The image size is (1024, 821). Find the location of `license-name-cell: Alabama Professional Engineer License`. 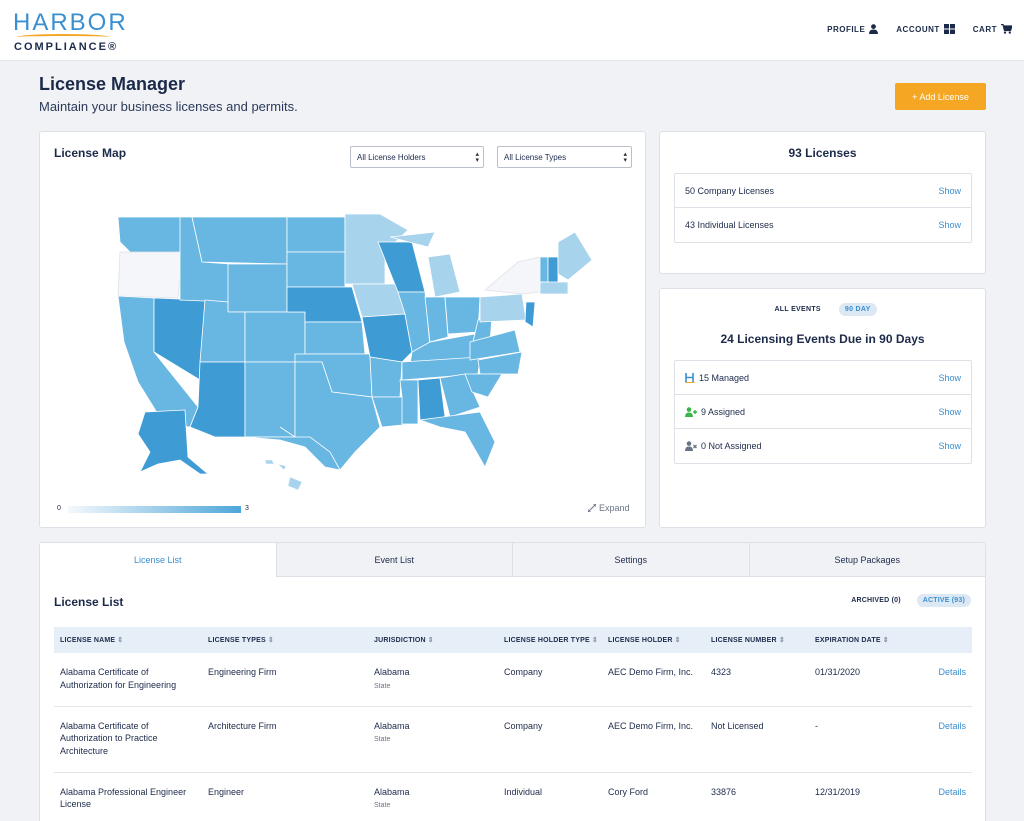

license-name-cell: Alabama Professional Engineer License is located at coordinates (128, 796).